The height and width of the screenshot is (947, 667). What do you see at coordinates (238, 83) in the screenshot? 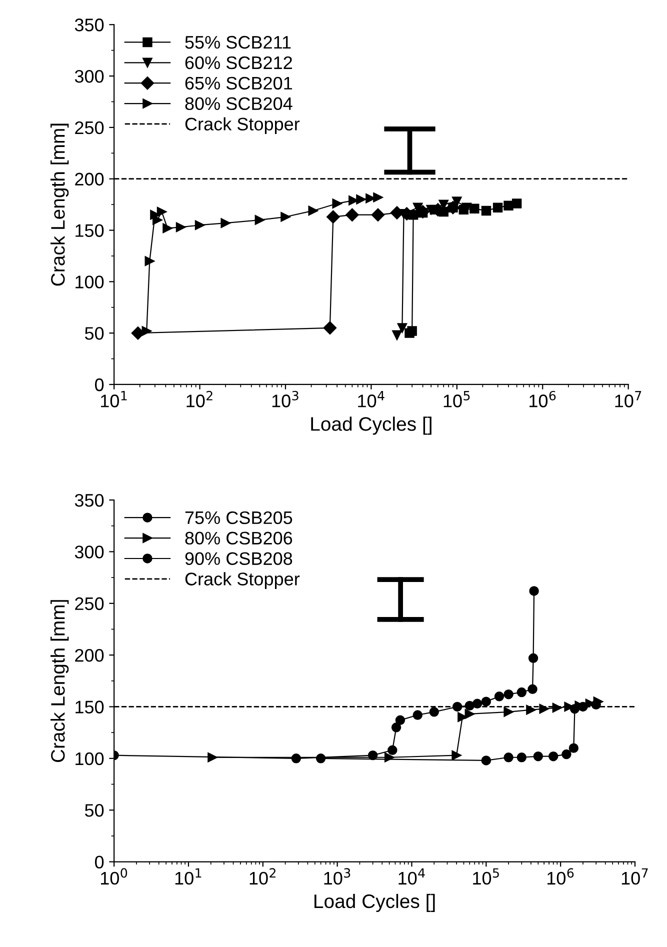
I see `legend-label: 65% SCB201` at bounding box center [238, 83].